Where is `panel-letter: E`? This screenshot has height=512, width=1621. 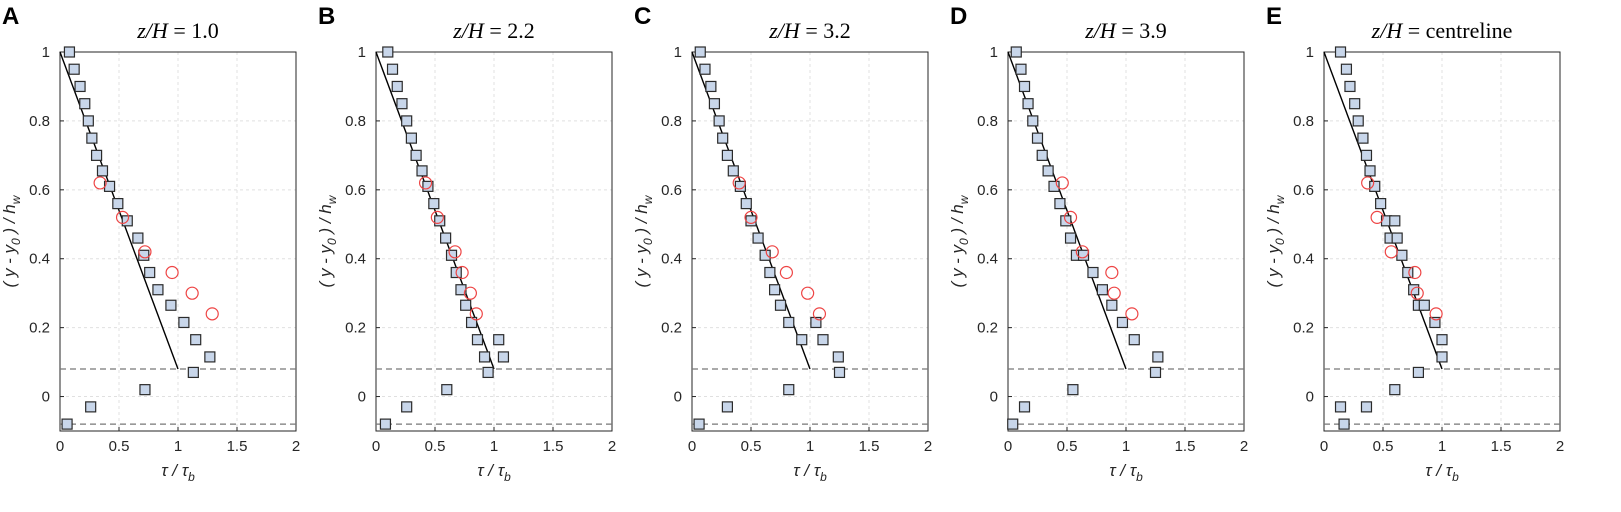 panel-letter: E is located at coordinates (1274, 16).